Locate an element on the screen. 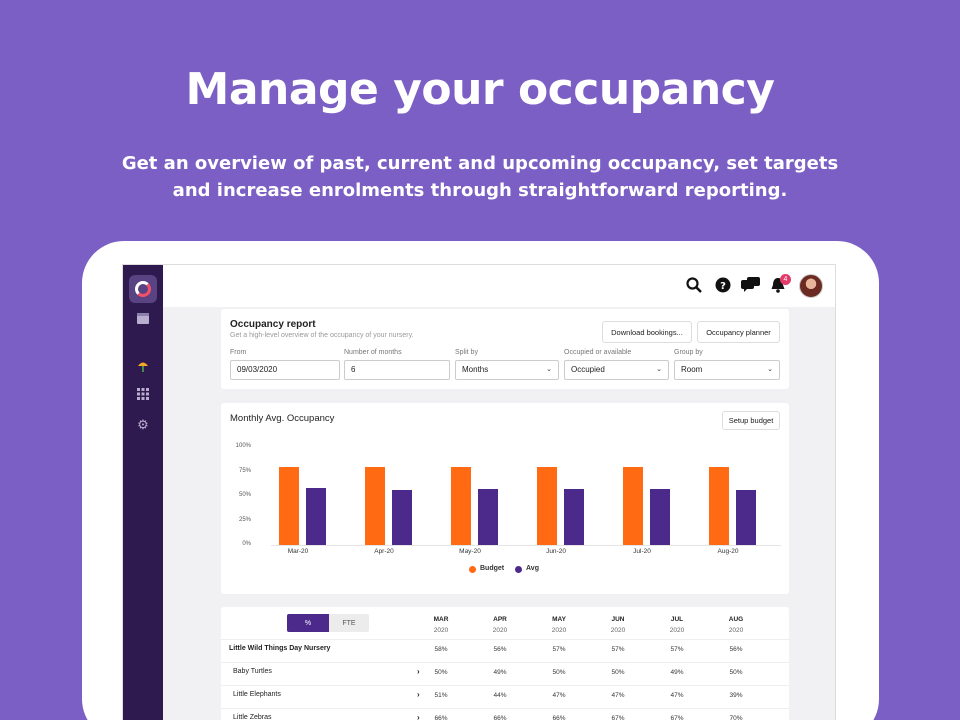 The image size is (960, 720). chart-title: Monthly Avg. Occupancy is located at coordinates (282, 418).